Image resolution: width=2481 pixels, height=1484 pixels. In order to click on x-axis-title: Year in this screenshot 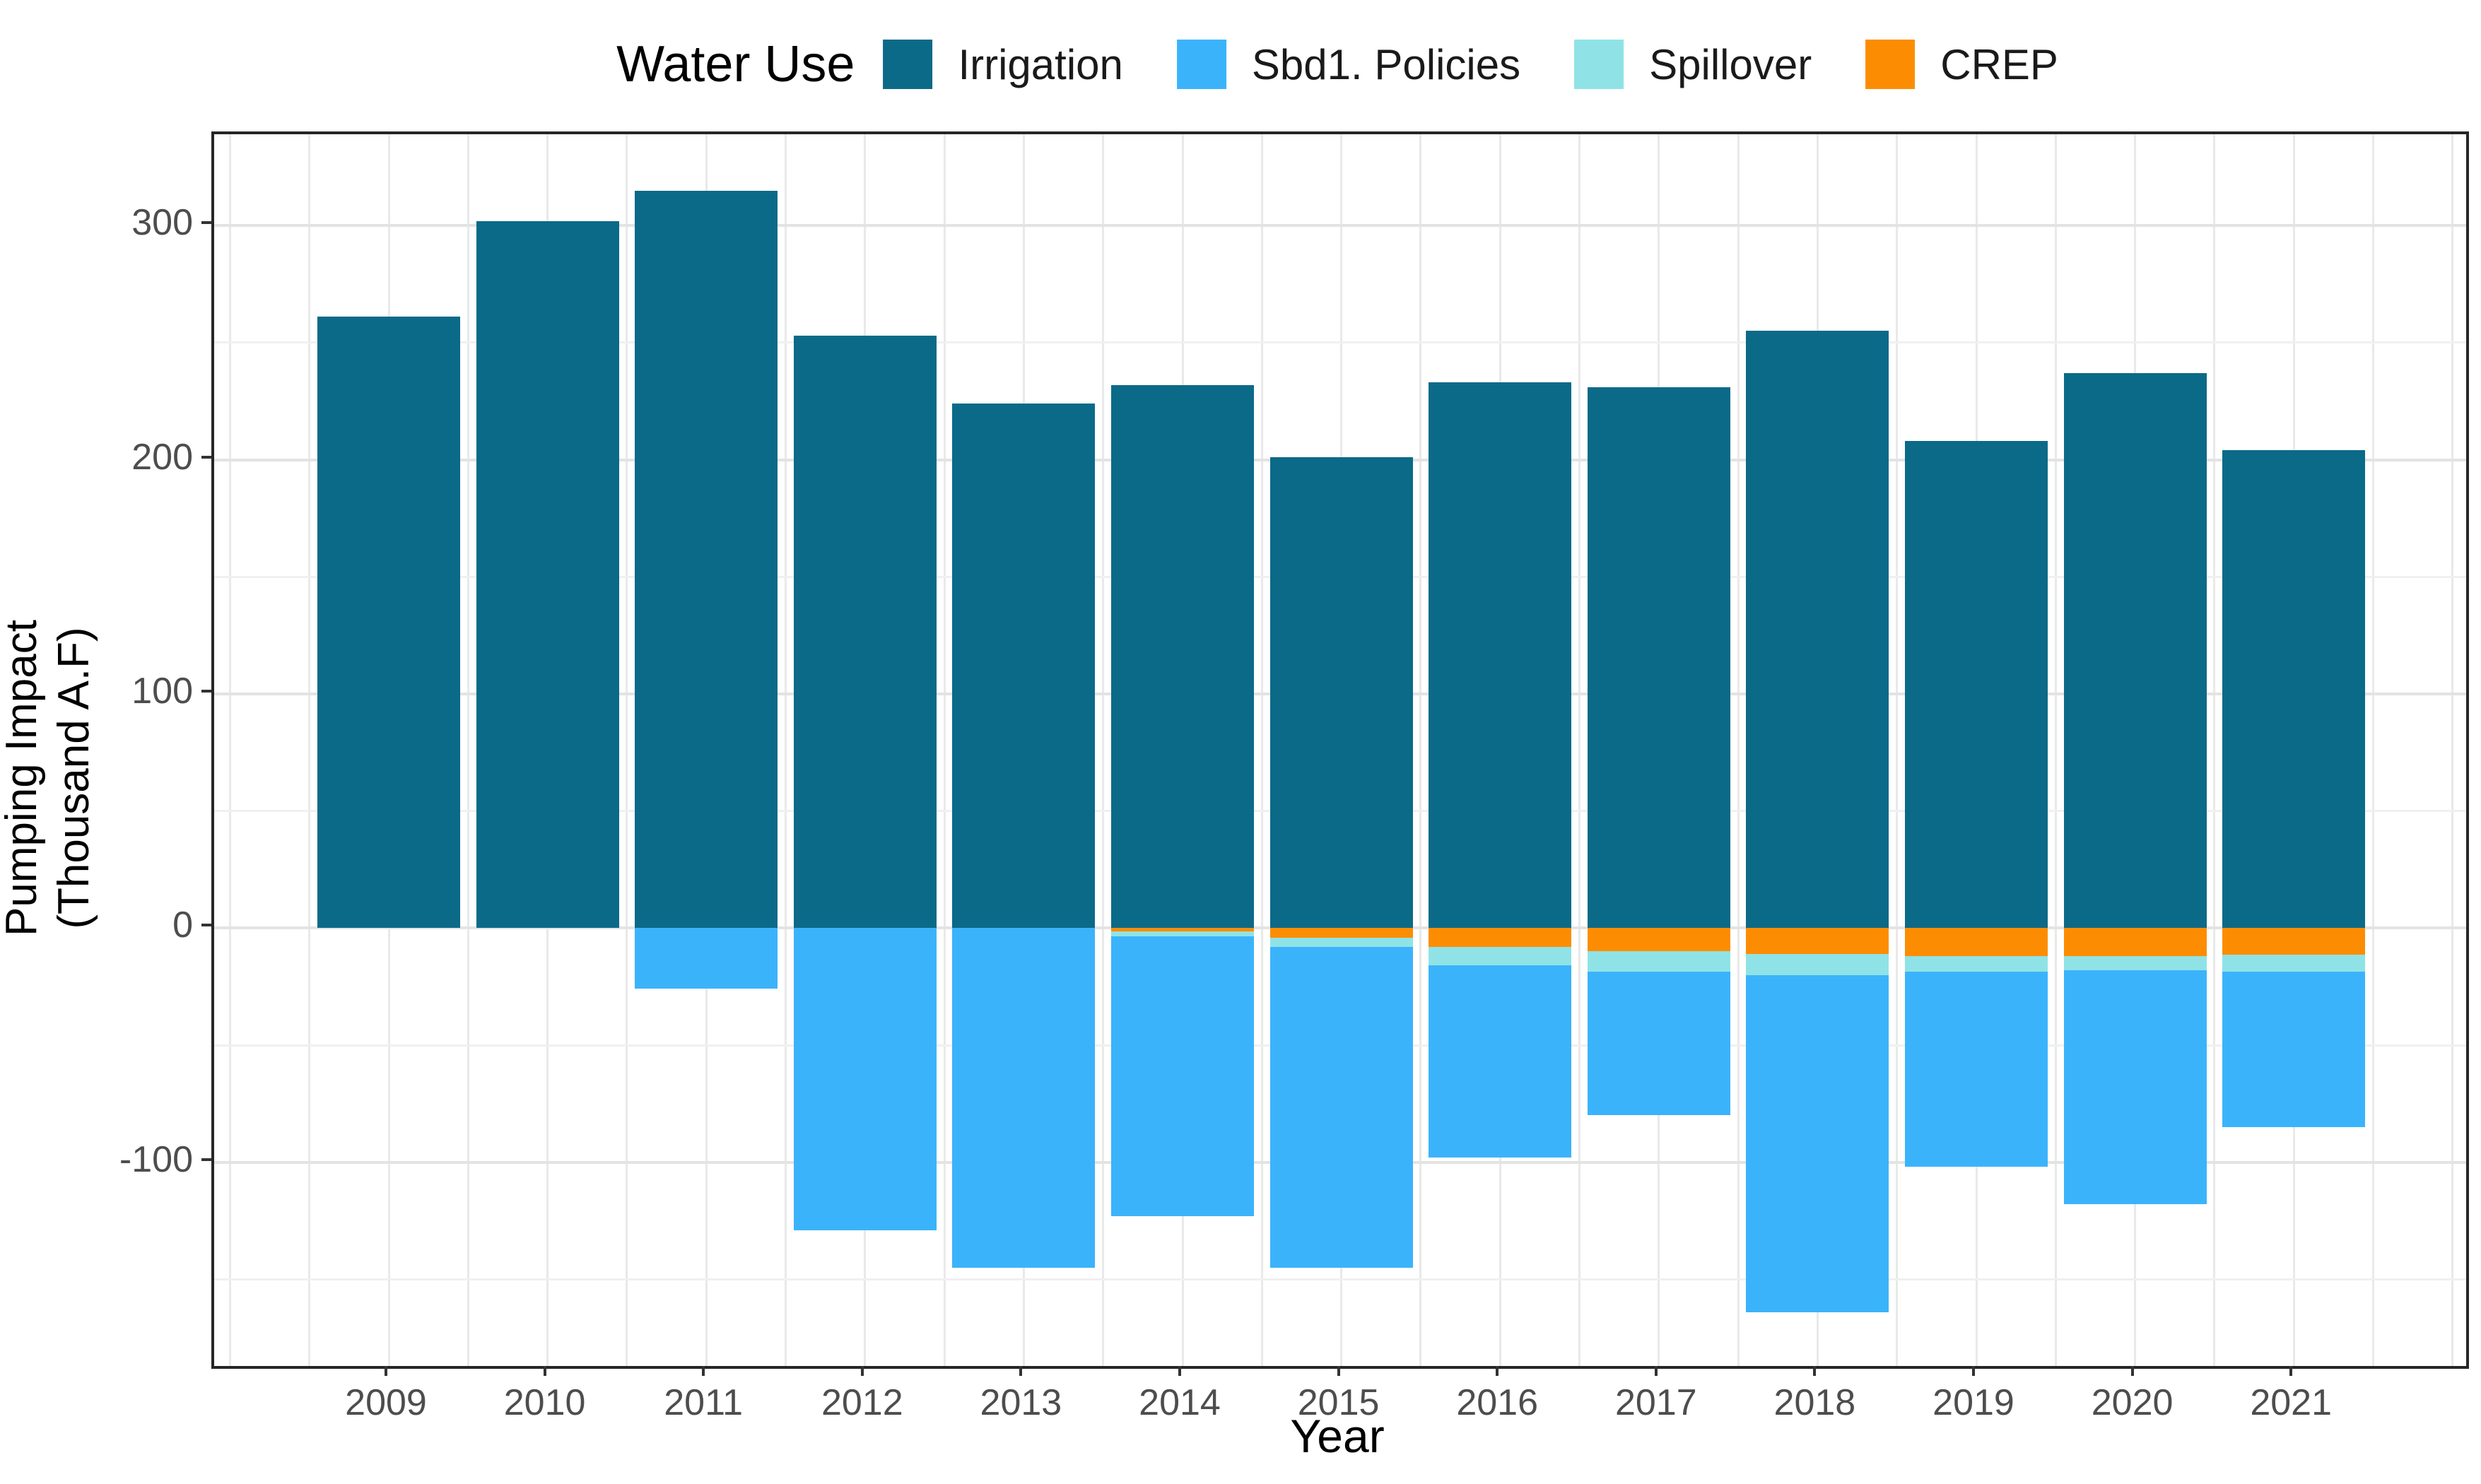, I will do `click(1338, 1436)`.